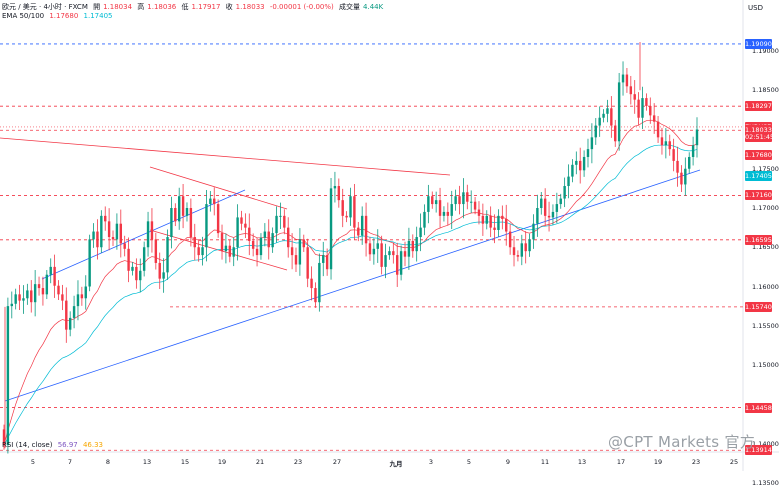  What do you see at coordinates (206, 7) in the screenshot?
I see `low-value: 1.17917` at bounding box center [206, 7].